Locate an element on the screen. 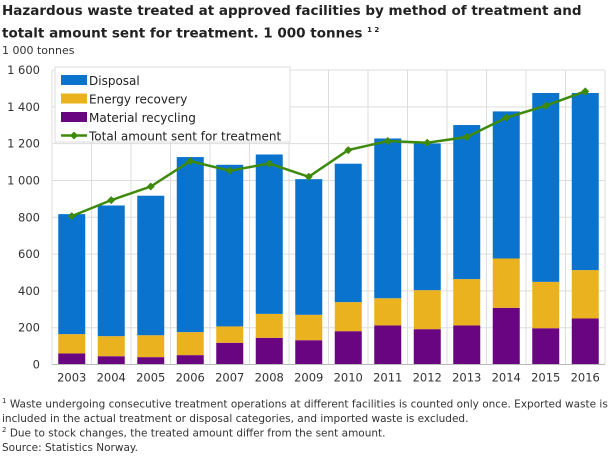  x-tick-label: 2005 is located at coordinates (150, 378).